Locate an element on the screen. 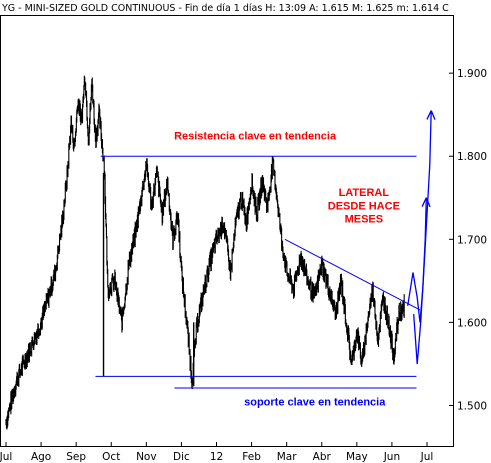  x-tick-label: May is located at coordinates (357, 457).